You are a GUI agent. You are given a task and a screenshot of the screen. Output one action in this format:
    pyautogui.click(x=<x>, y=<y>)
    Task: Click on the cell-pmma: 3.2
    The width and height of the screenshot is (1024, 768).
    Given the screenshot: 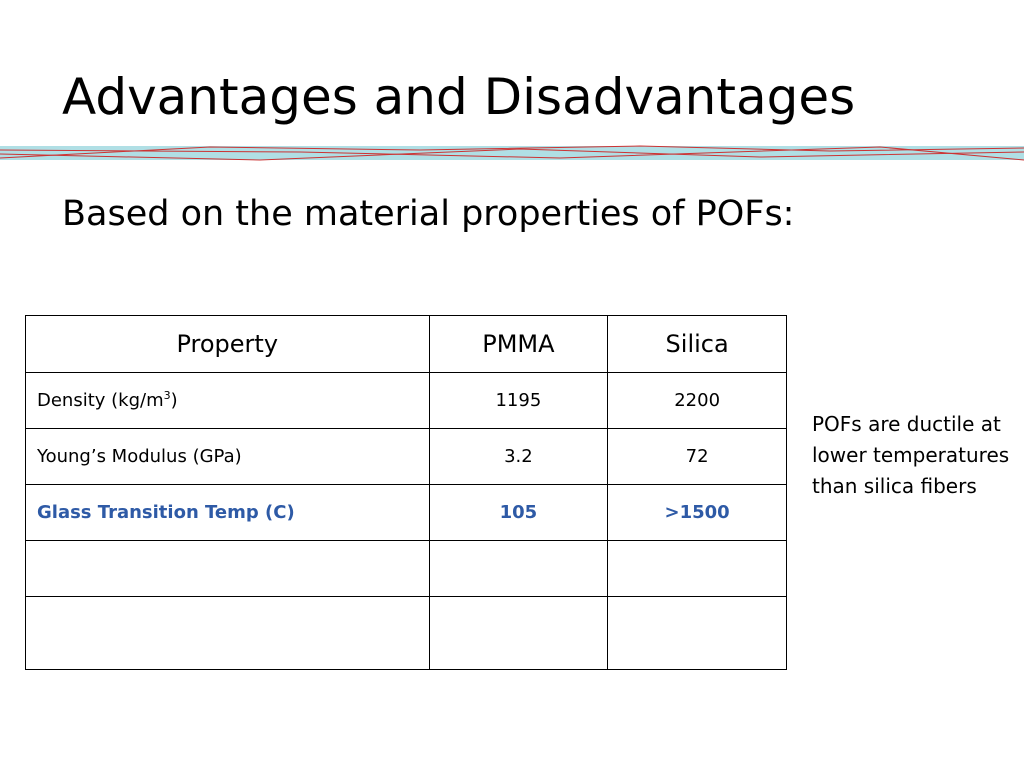 What is the action you would take?
    pyautogui.click(x=518, y=456)
    